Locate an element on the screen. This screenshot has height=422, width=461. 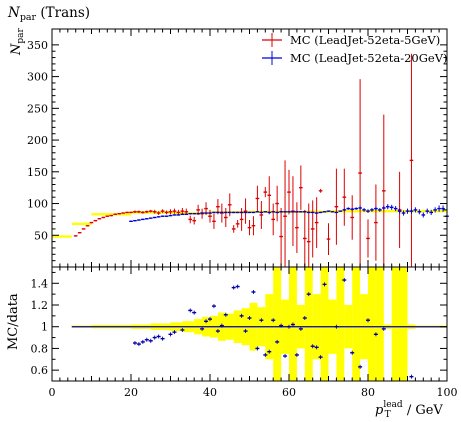
x-axis-label: plead T / GeV is located at coordinates (409, 410).